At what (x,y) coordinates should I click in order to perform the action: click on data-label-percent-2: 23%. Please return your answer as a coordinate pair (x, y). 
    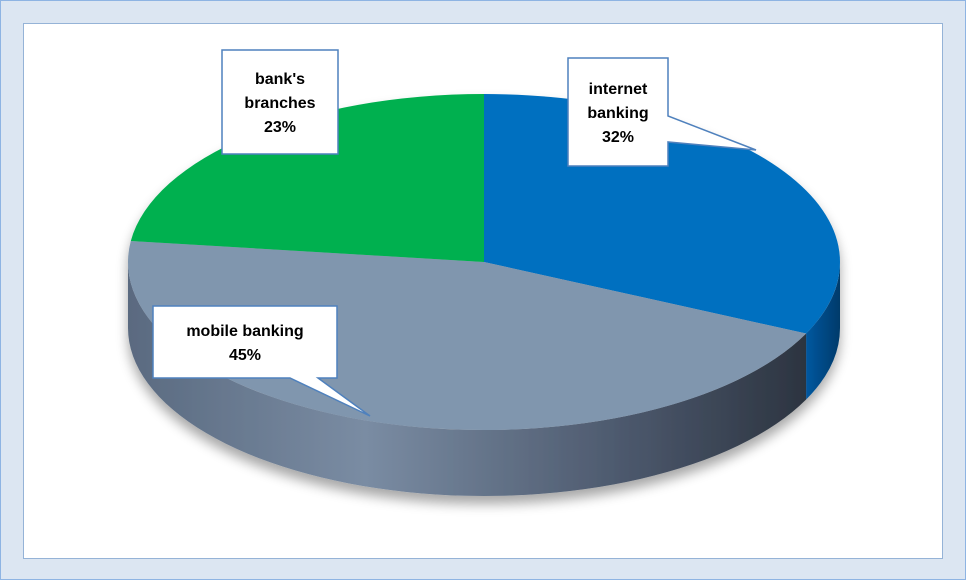
    Looking at the image, I should click on (280, 127).